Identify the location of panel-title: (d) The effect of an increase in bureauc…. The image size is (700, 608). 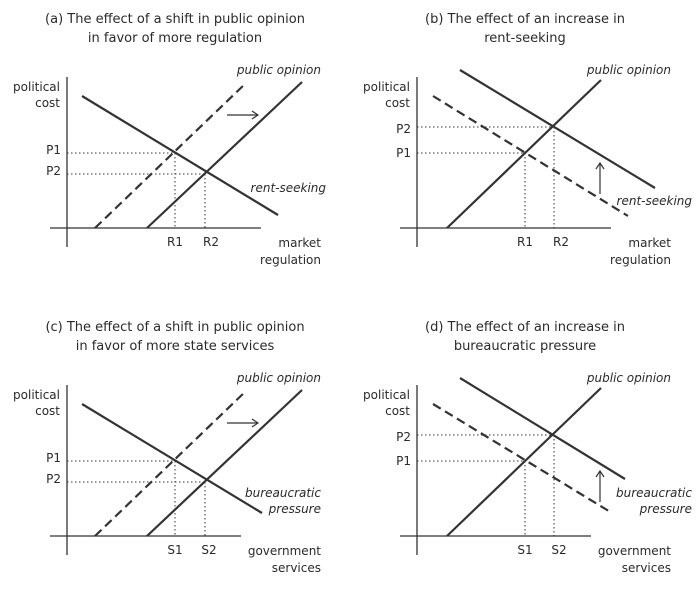
(525, 337).